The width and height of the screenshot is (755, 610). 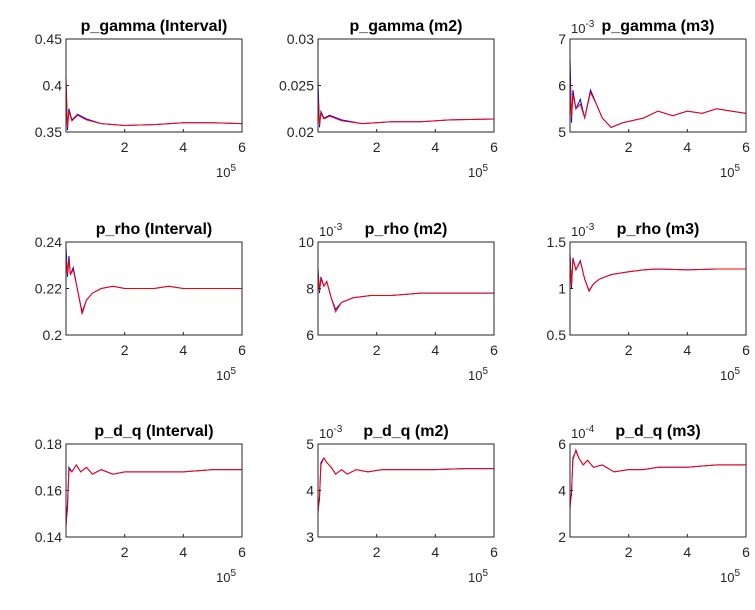 What do you see at coordinates (310, 289) in the screenshot?
I see `y-tick-label: 8` at bounding box center [310, 289].